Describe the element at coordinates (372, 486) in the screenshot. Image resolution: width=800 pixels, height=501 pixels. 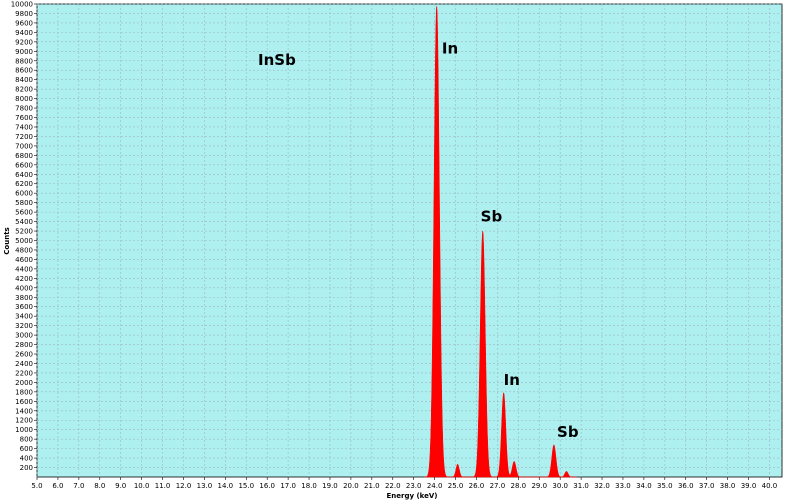
I see `x-tick-label: 21.0` at that location.